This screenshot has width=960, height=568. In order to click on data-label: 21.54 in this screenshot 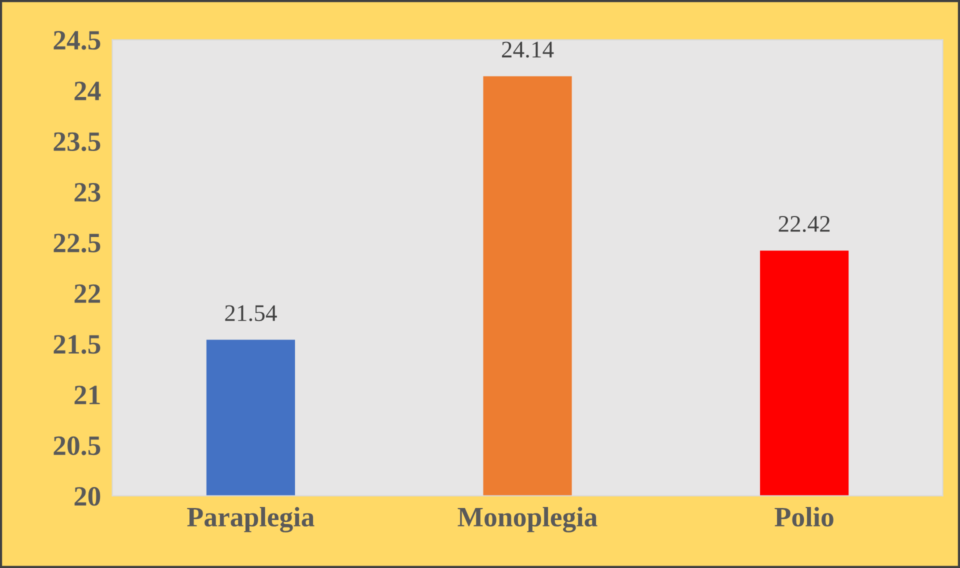, I will do `click(251, 313)`.